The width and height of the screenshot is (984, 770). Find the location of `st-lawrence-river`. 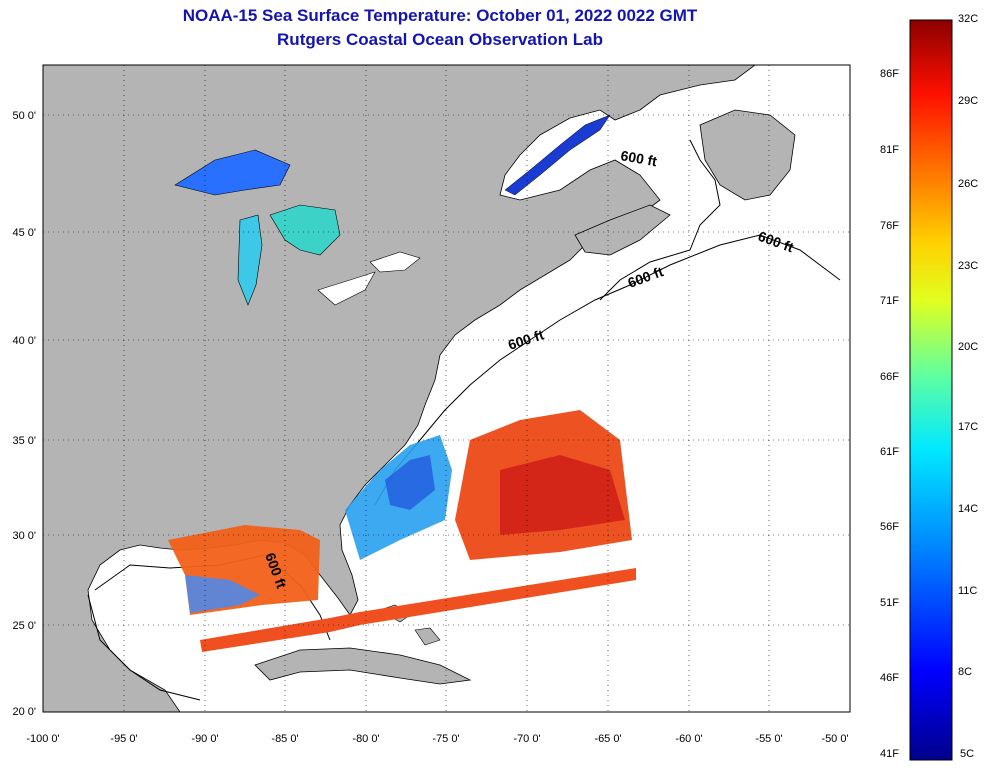

st-lawrence-river is located at coordinates (557, 155).